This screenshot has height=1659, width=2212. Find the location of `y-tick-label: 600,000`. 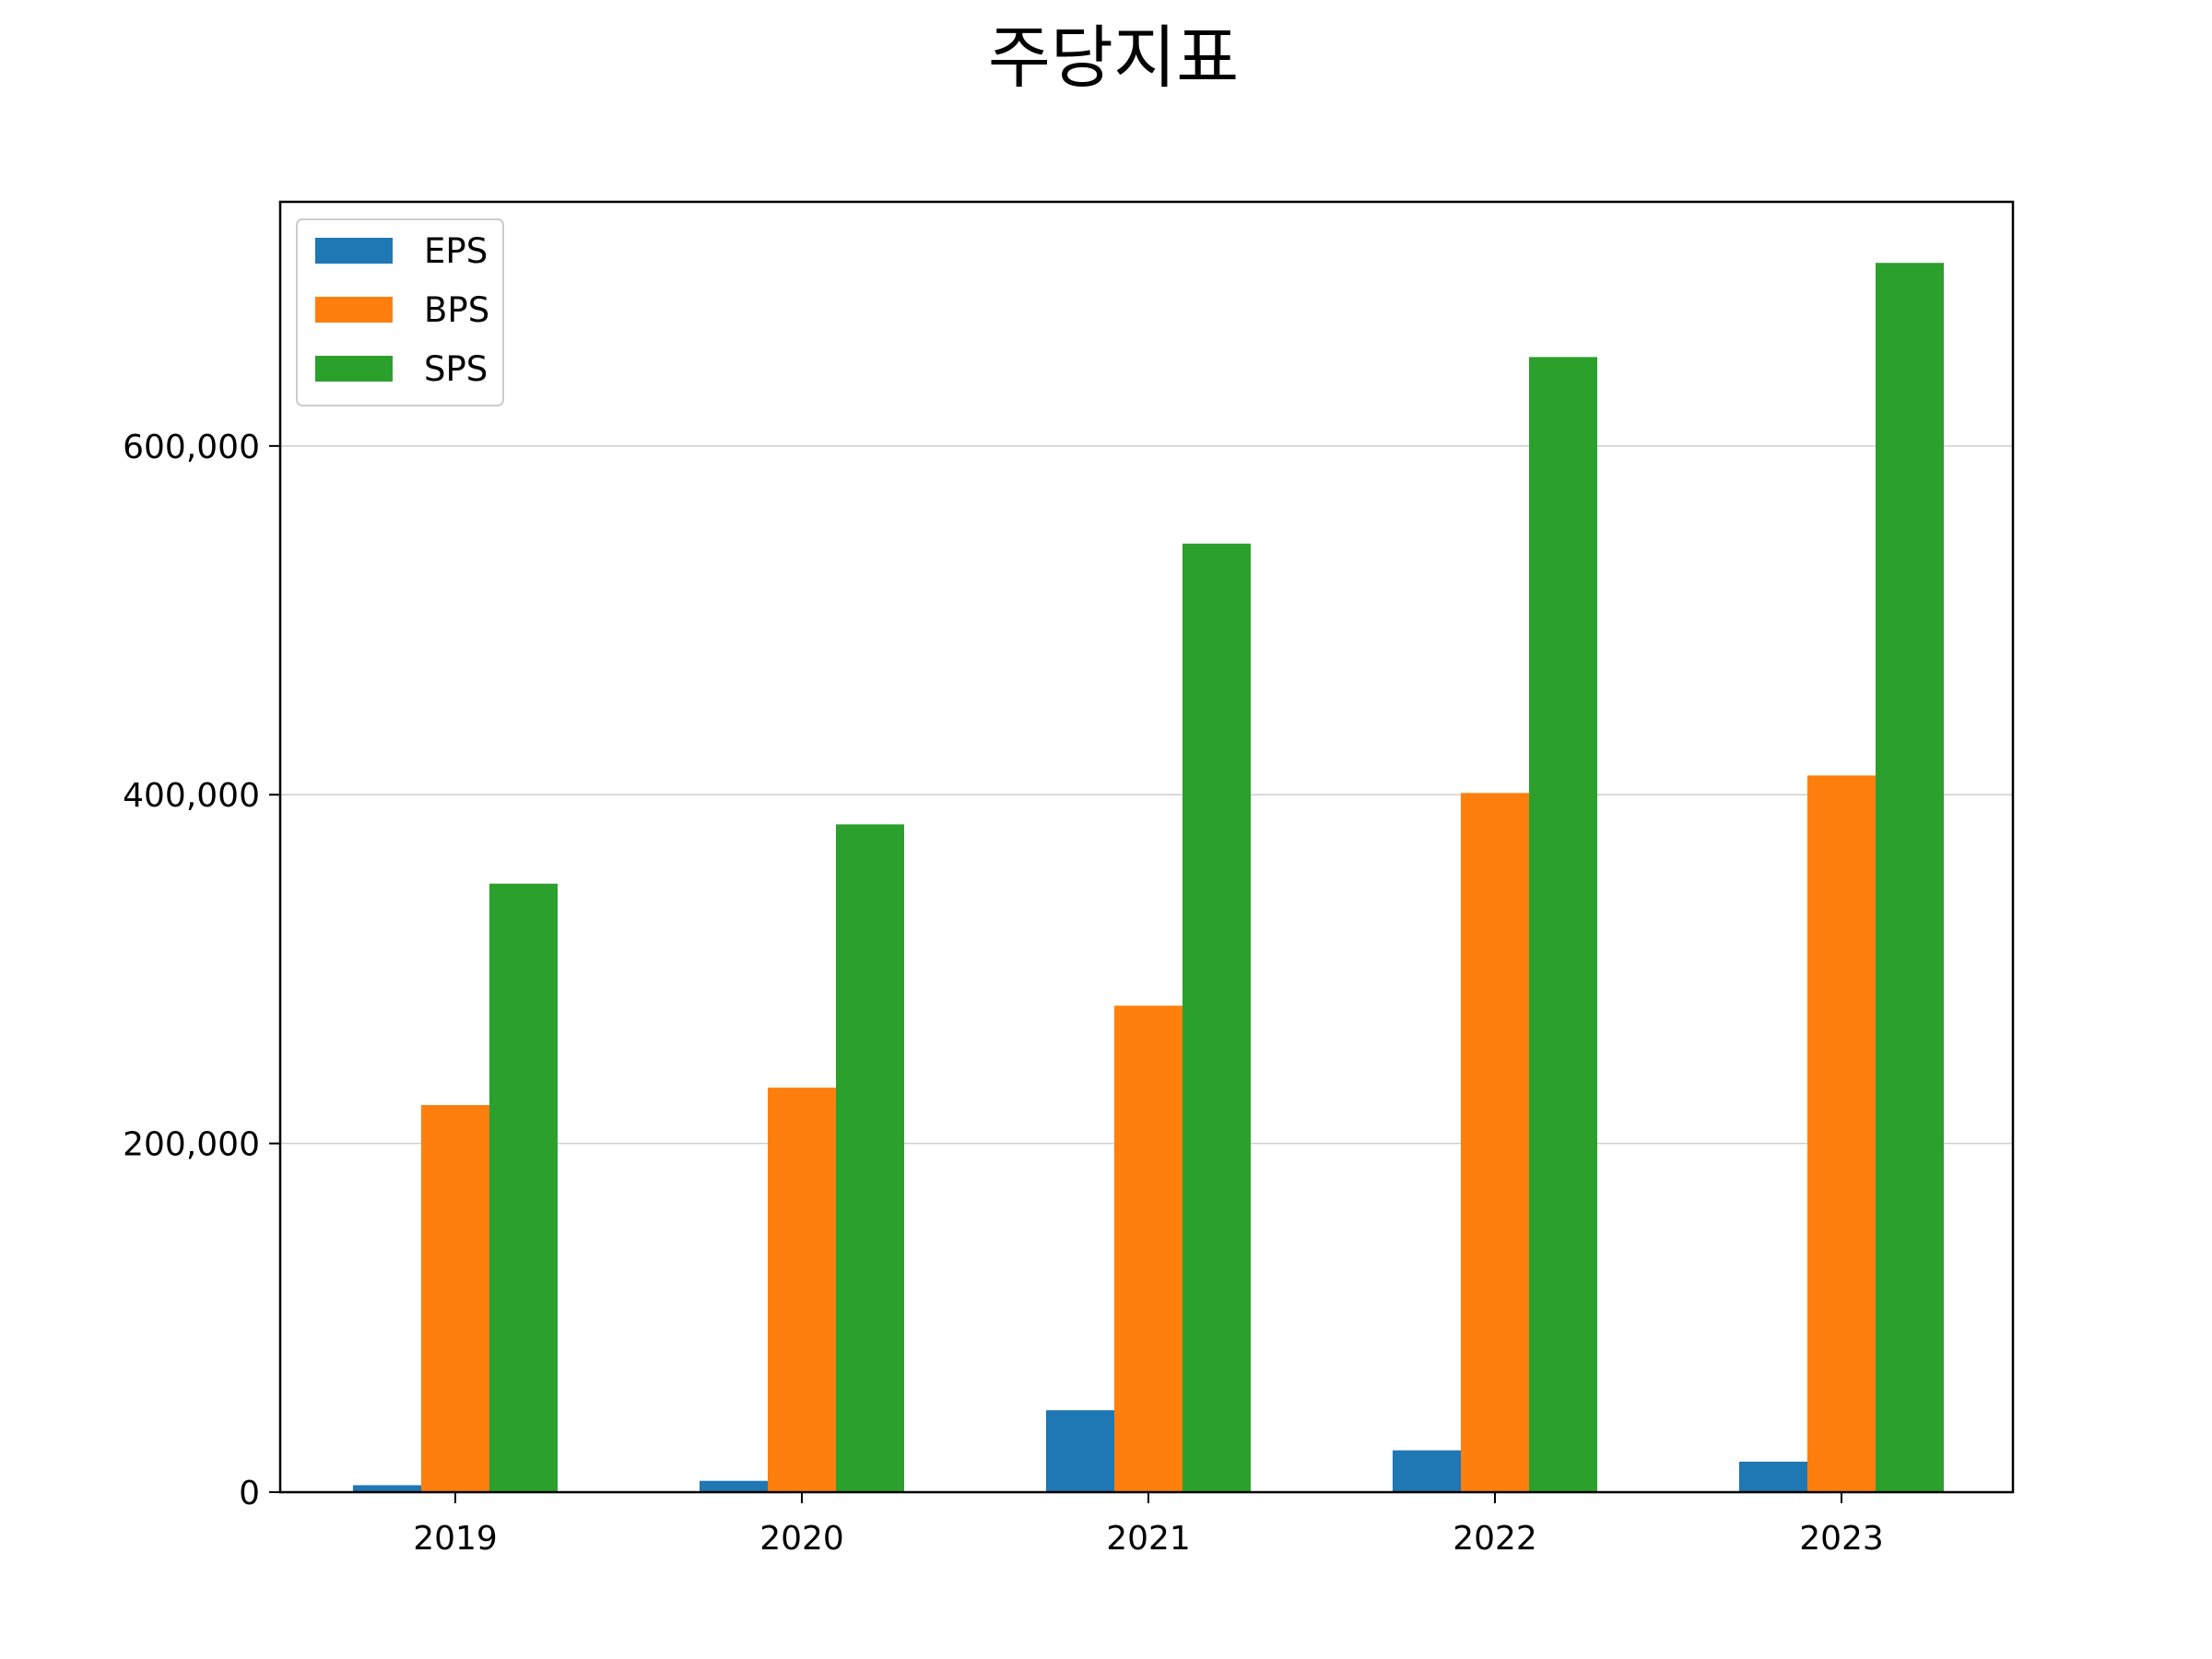

y-tick-label: 600,000 is located at coordinates (191, 447).